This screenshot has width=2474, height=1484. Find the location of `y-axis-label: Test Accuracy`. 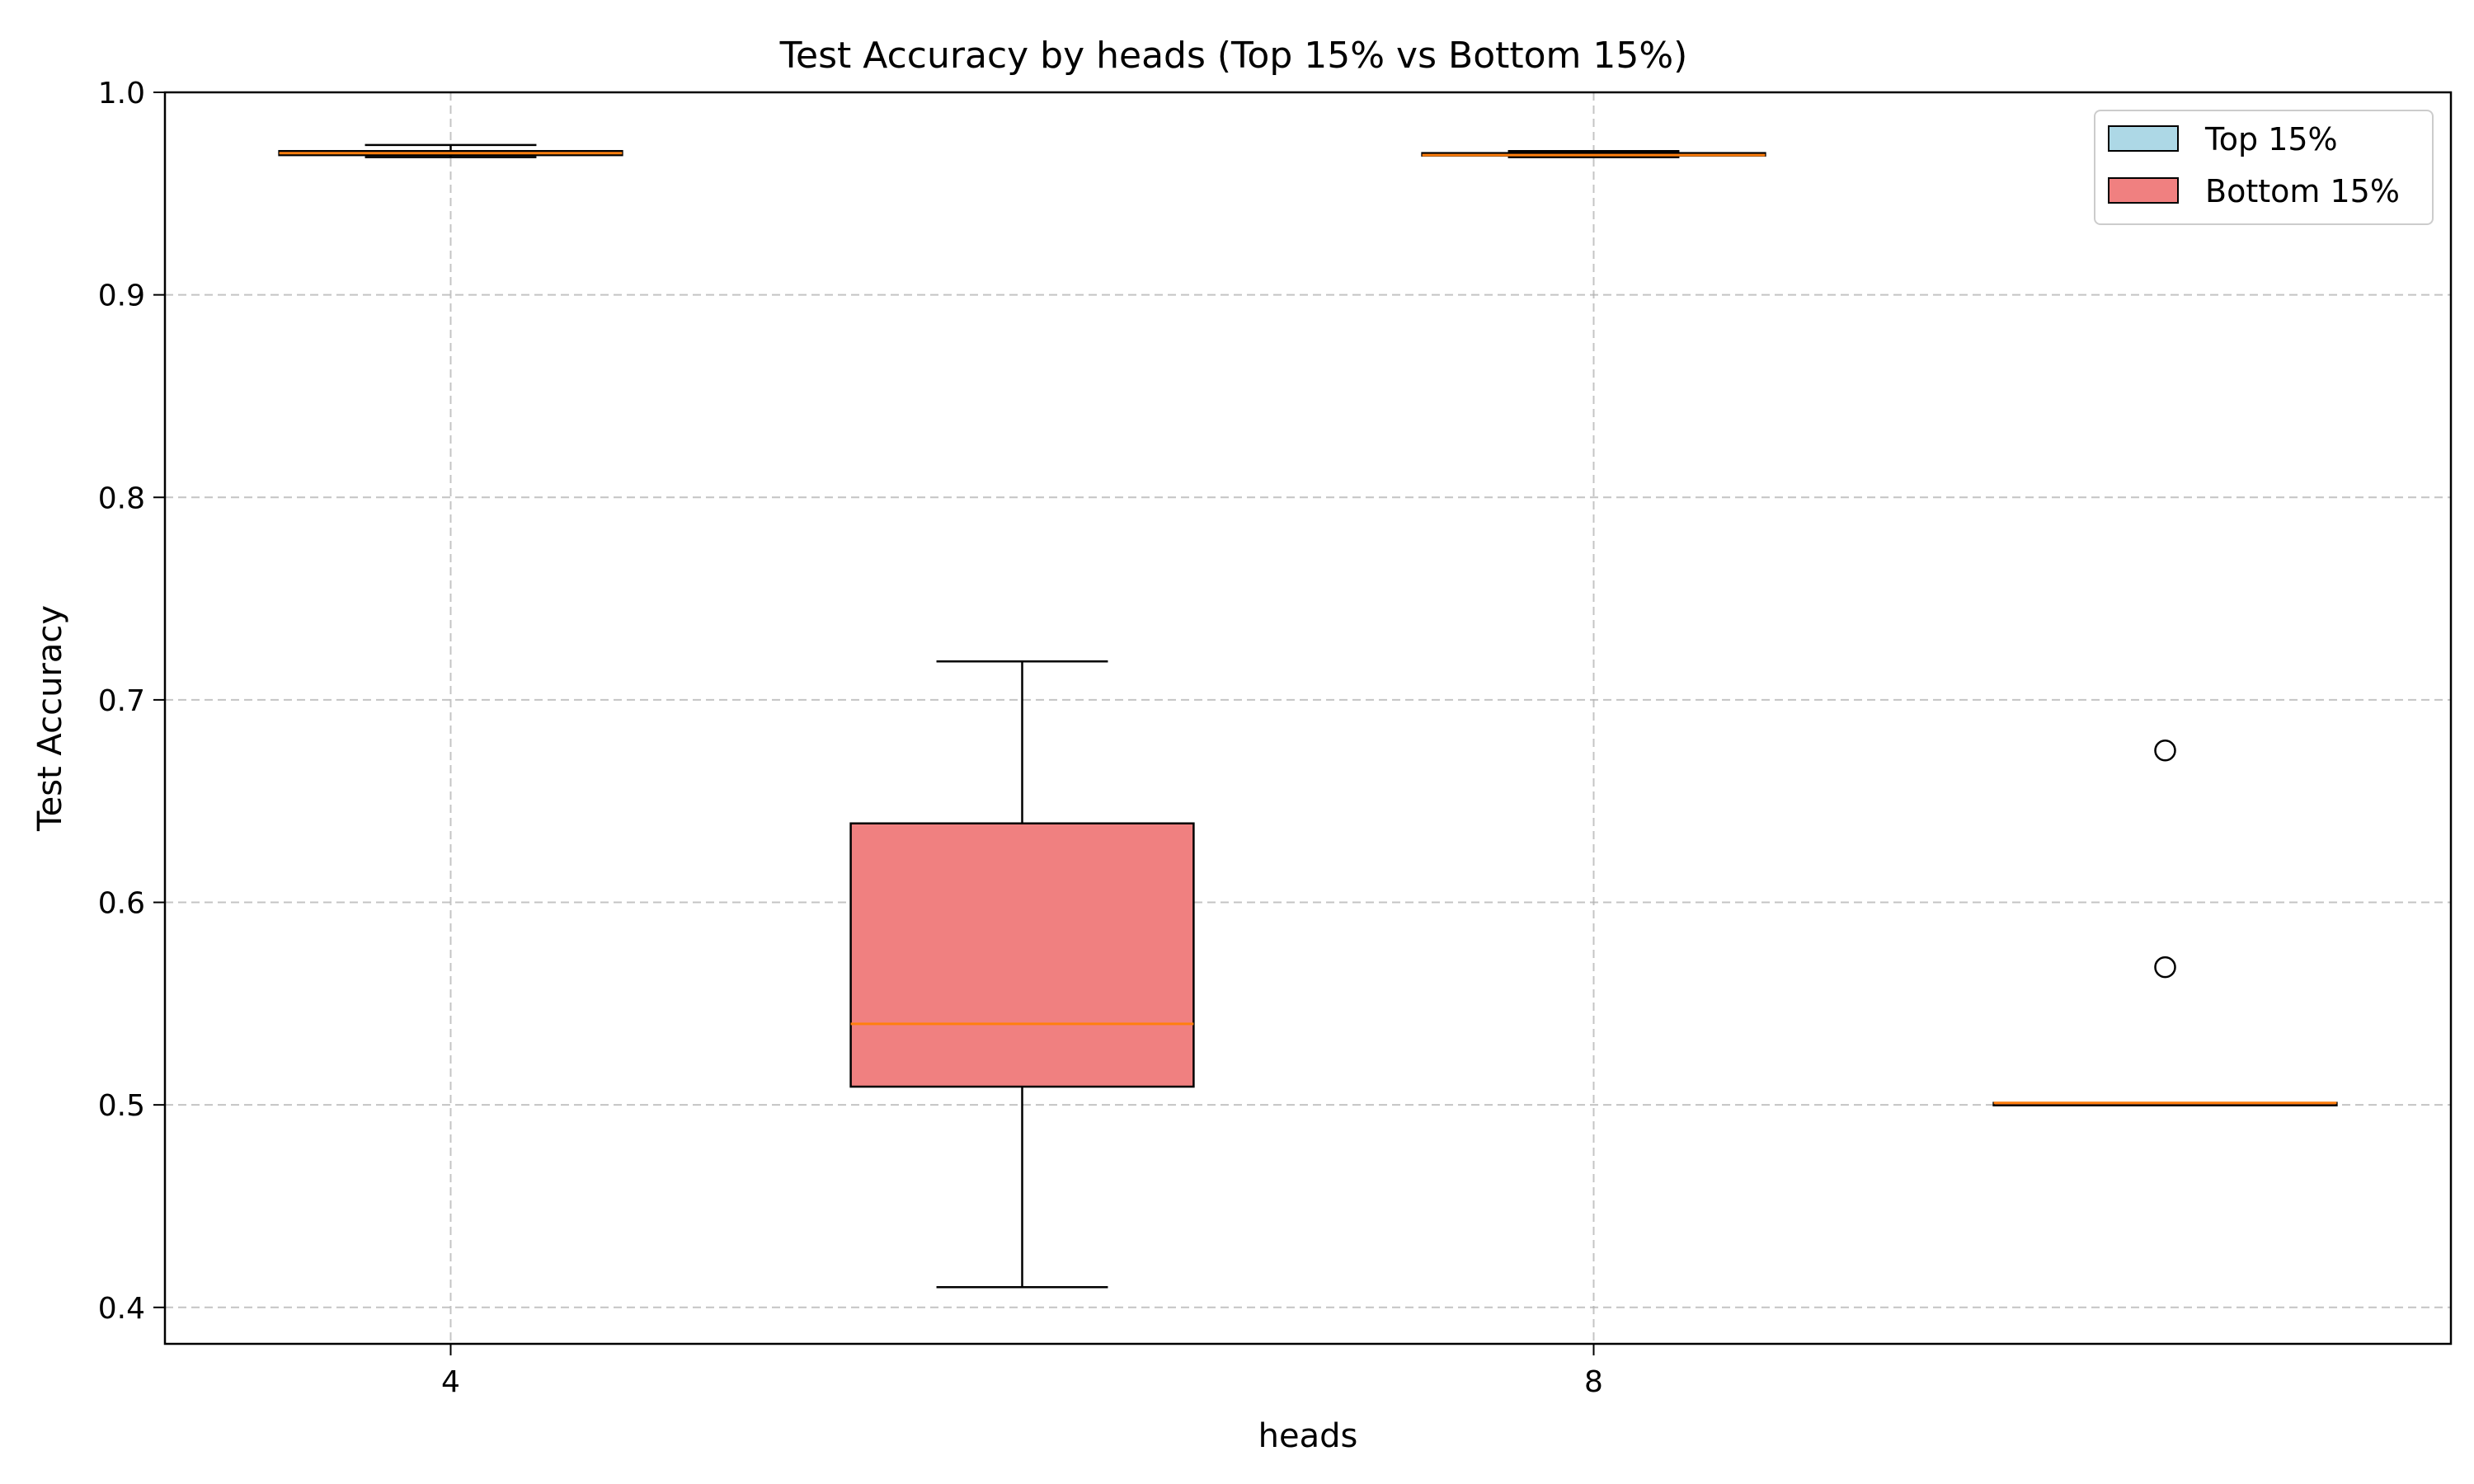

y-axis-label: Test Accuracy is located at coordinates (50, 718).